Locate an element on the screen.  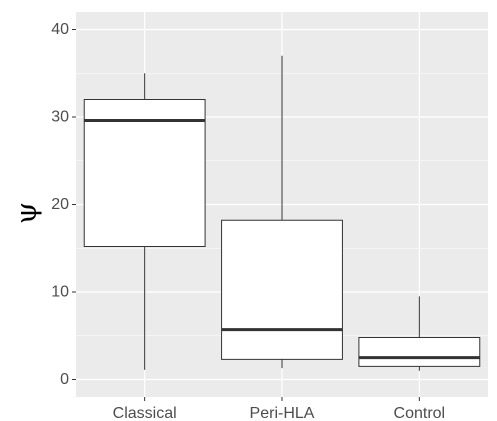
y-tick-label: 0 is located at coordinates (64, 379).